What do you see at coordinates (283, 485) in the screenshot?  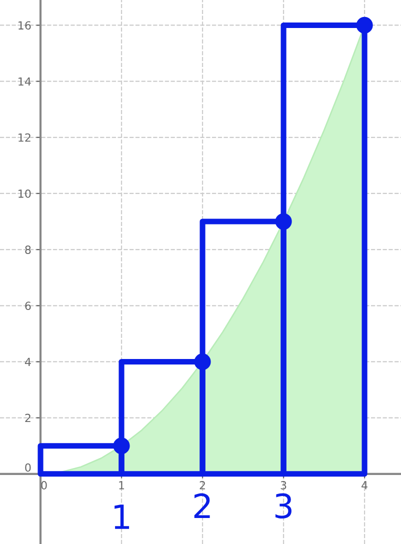 I see `x-tick-label: 3` at bounding box center [283, 485].